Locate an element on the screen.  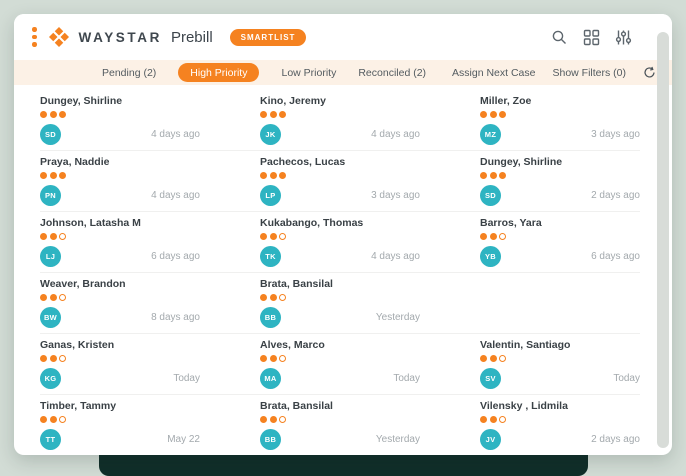
card-footer: SD 2 days ago is located at coordinates (560, 195).